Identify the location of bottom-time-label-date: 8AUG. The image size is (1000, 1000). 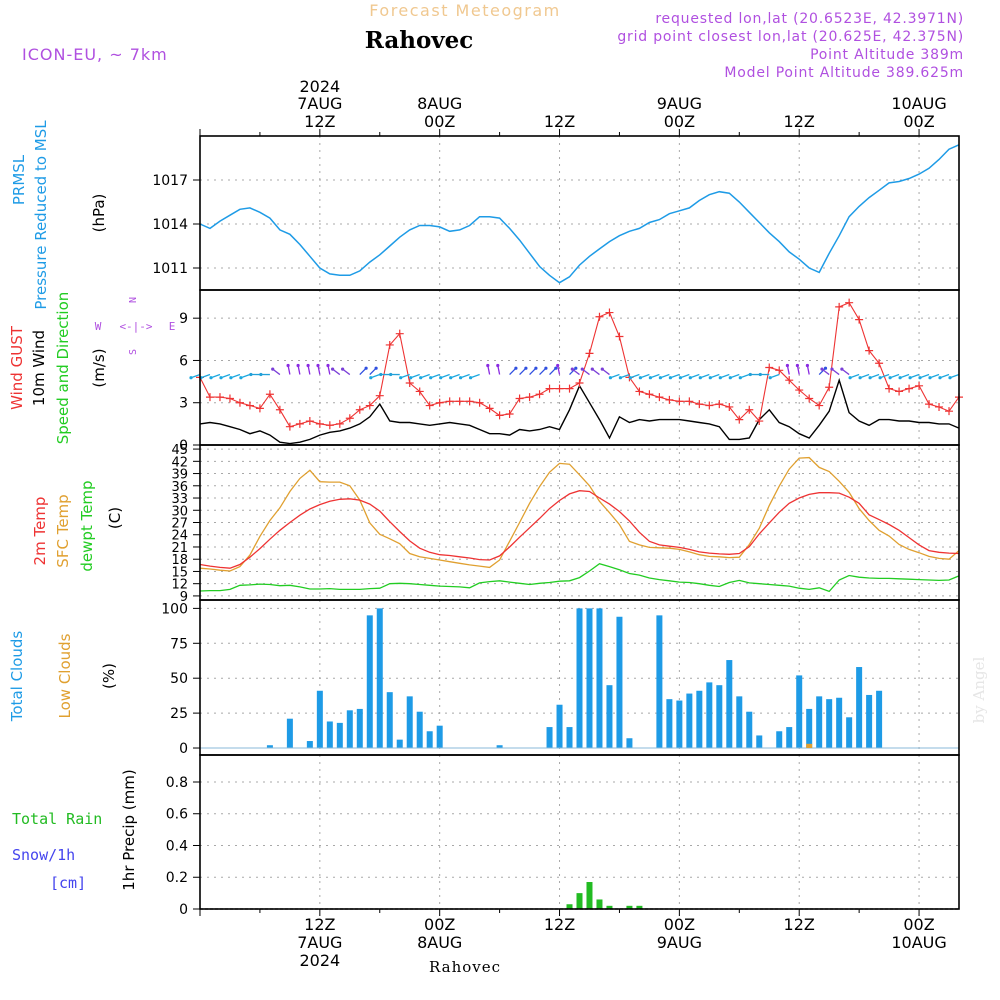
(439, 942).